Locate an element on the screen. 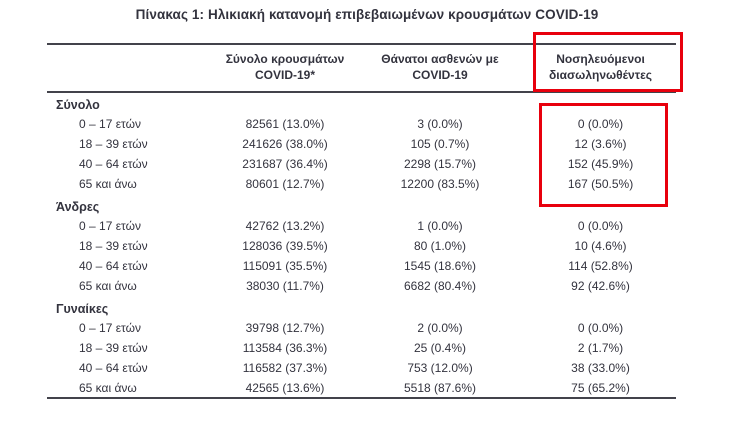  section-label: Άνδρες is located at coordinates (78, 207).